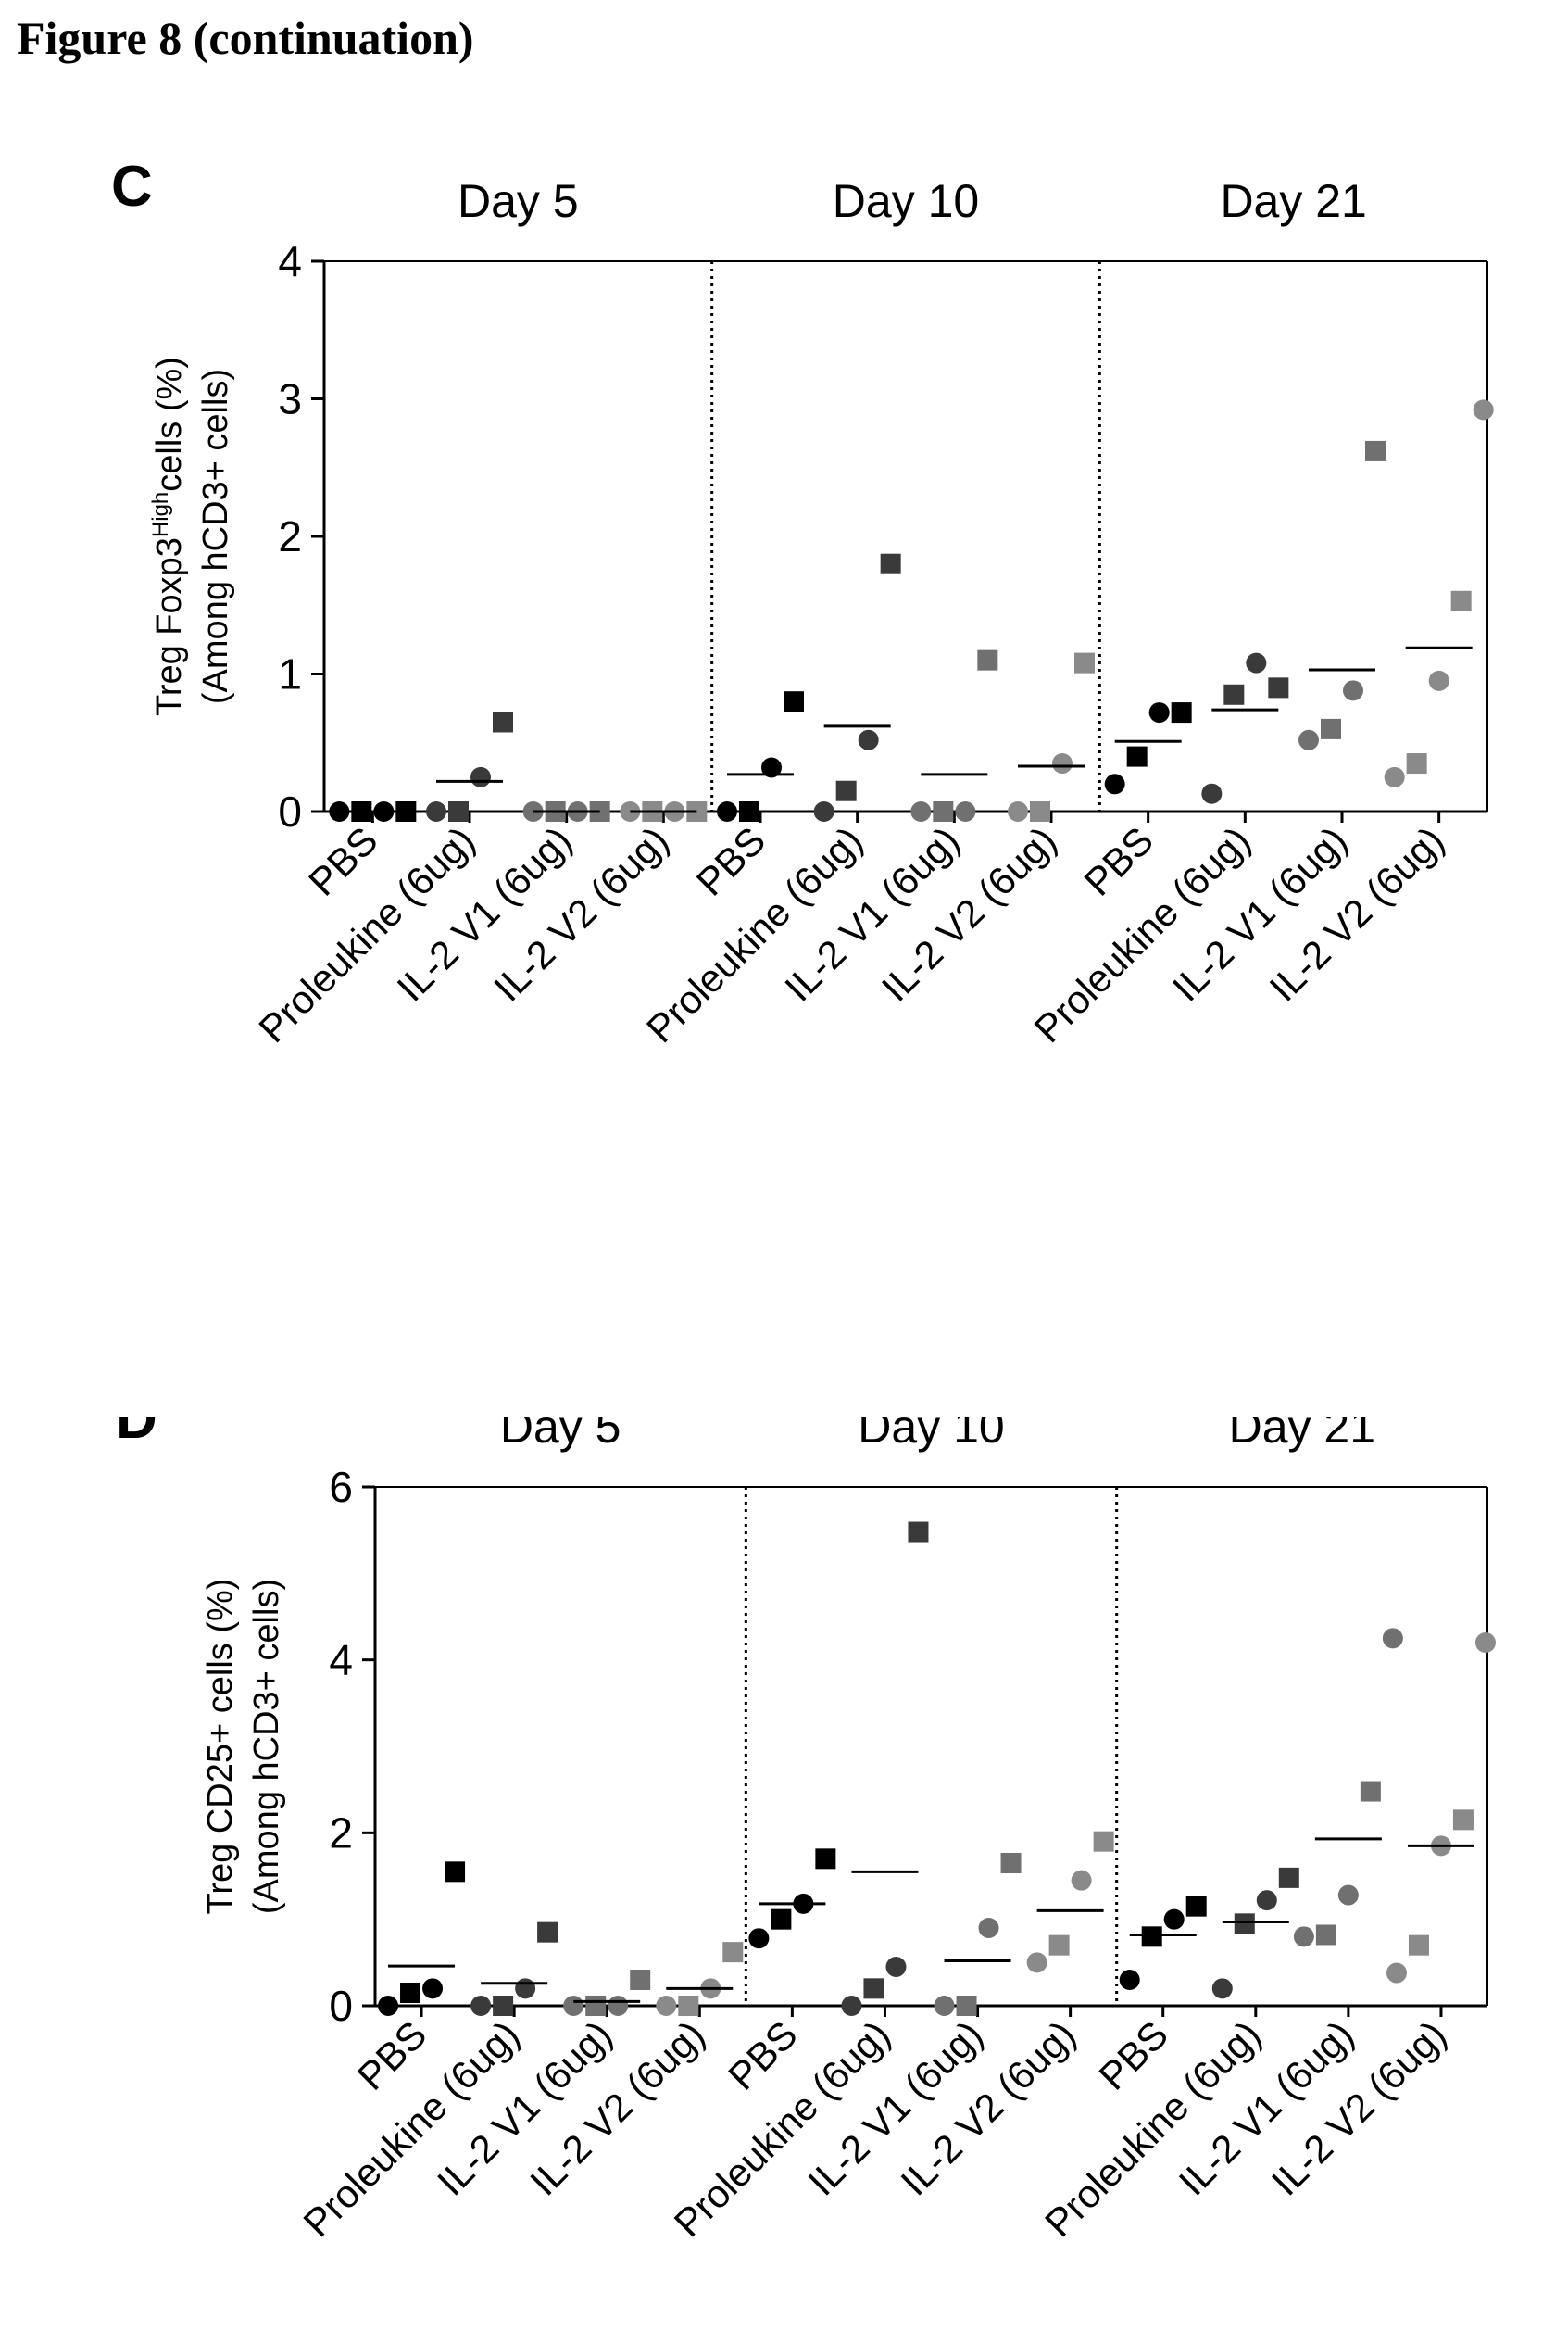 Image resolution: width=1568 pixels, height=2343 pixels. Describe the element at coordinates (170, 626) in the screenshot. I see `y-axis-label-text: Treg Foxp3` at that location.